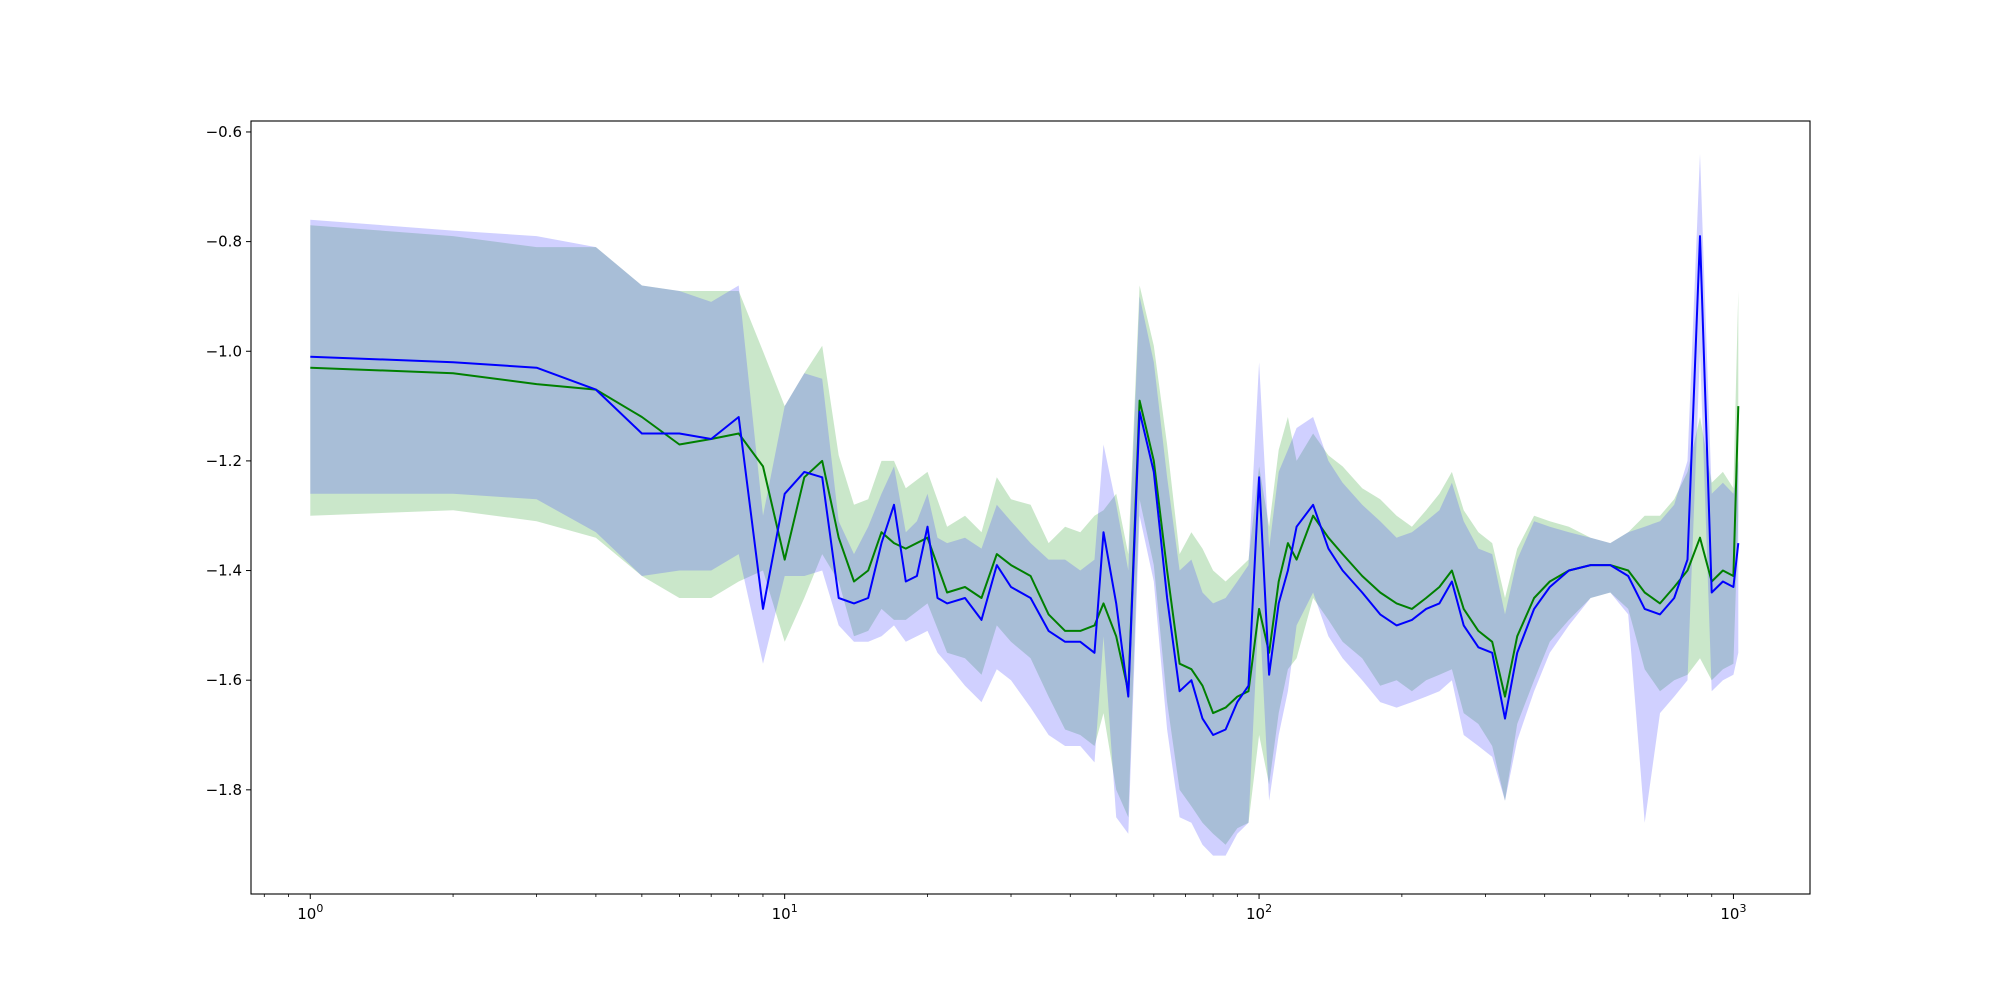 The width and height of the screenshot is (2000, 1000). I want to click on y-tick-label: −0.6, so click(224, 132).